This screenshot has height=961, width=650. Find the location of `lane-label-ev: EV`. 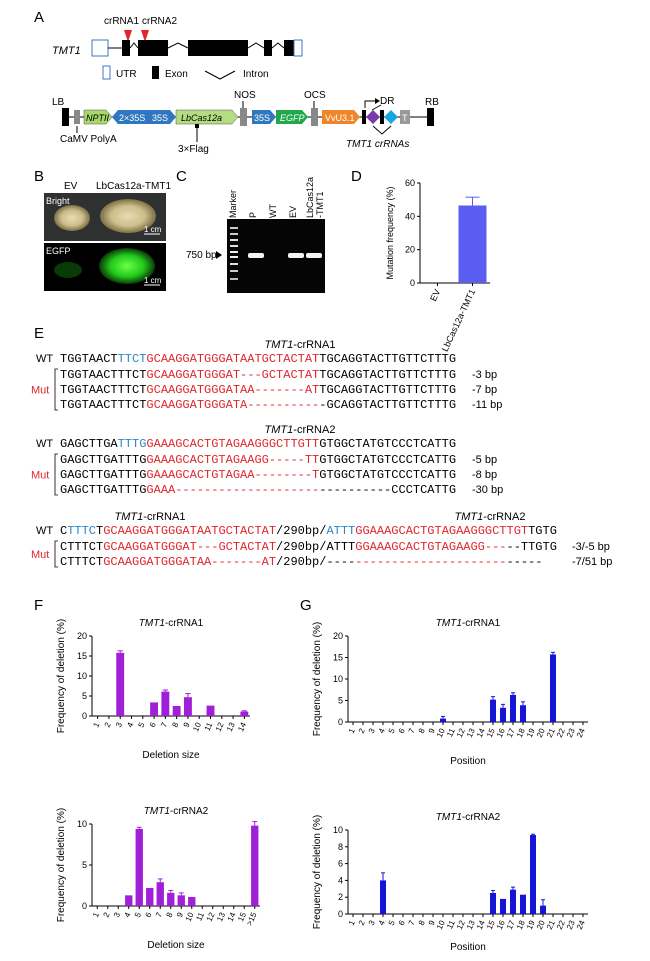

lane-label-ev: EV is located at coordinates (293, 212).